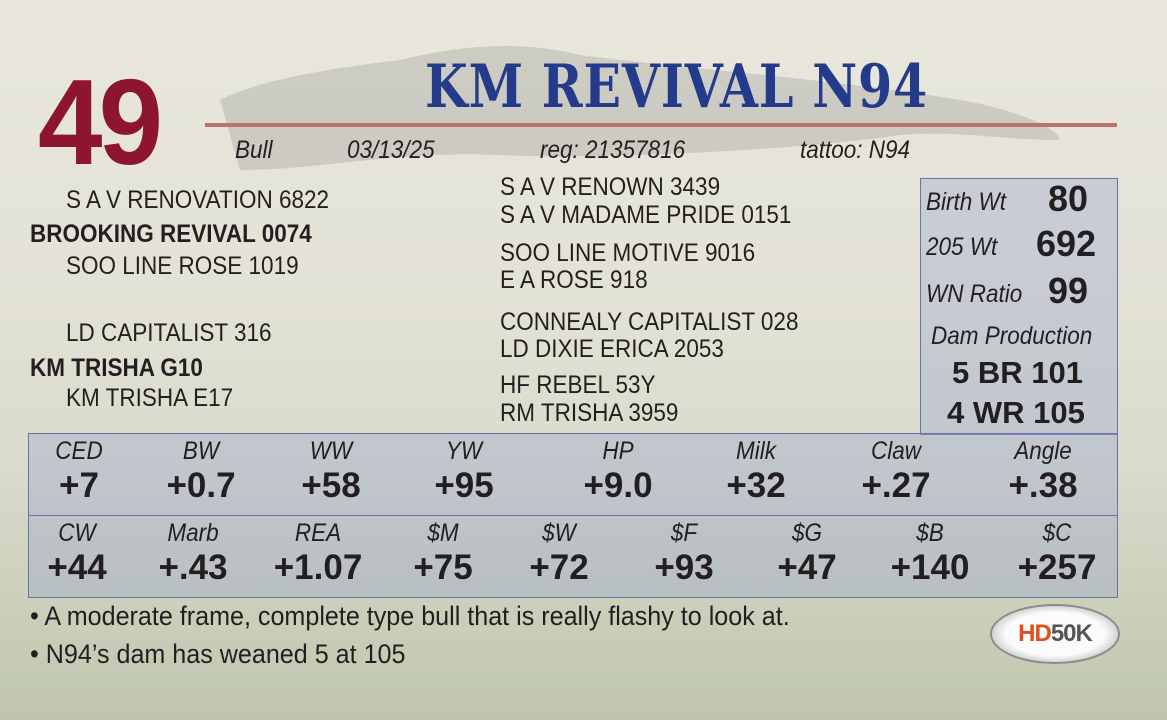 The height and width of the screenshot is (720, 1167). I want to click on epd-label: REA, so click(318, 533).